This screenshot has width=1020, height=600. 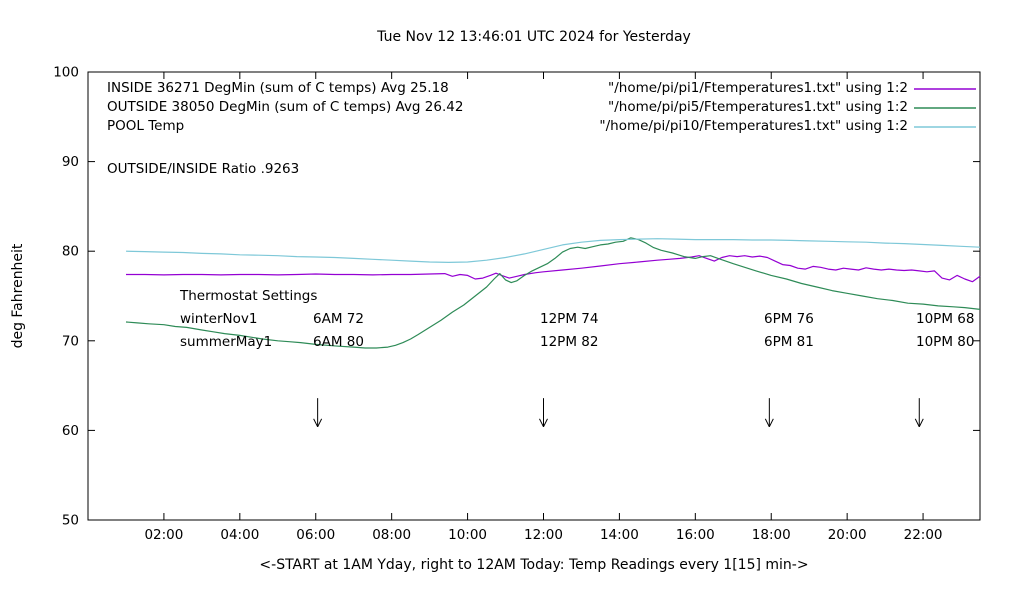 I want to click on thermostat-summer-6pm: 6PM 81, so click(x=789, y=342).